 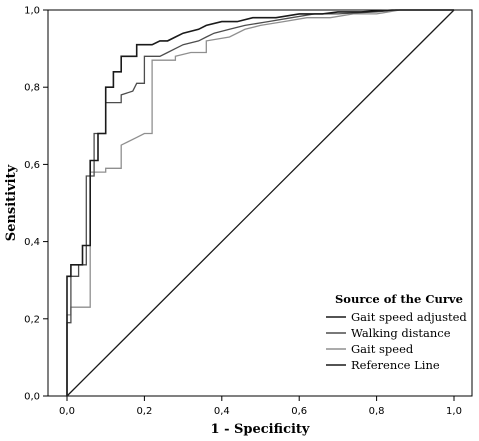 I want to click on x-tick-label: 0,2, so click(x=144, y=411).